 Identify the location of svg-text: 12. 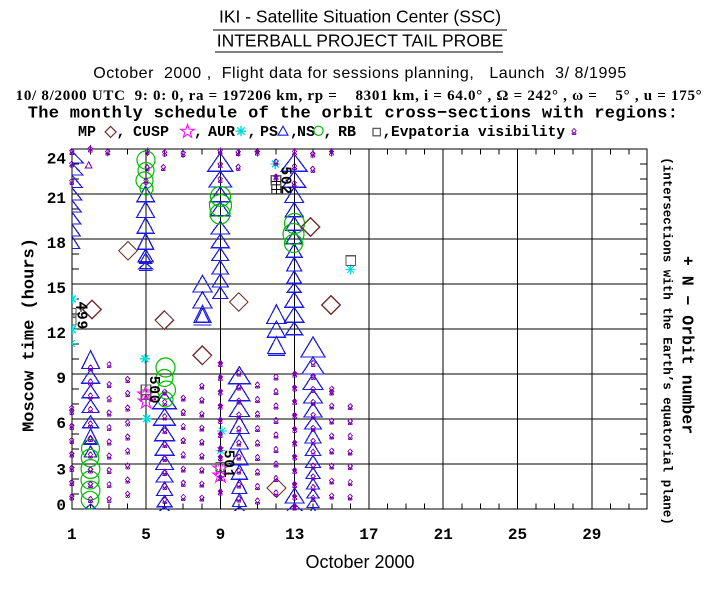
(56, 334).